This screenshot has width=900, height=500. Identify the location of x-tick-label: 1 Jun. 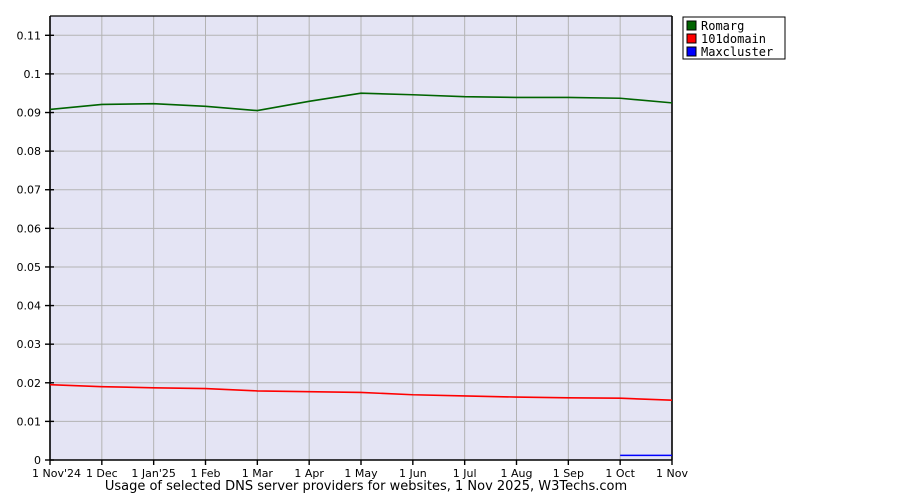
(413, 473).